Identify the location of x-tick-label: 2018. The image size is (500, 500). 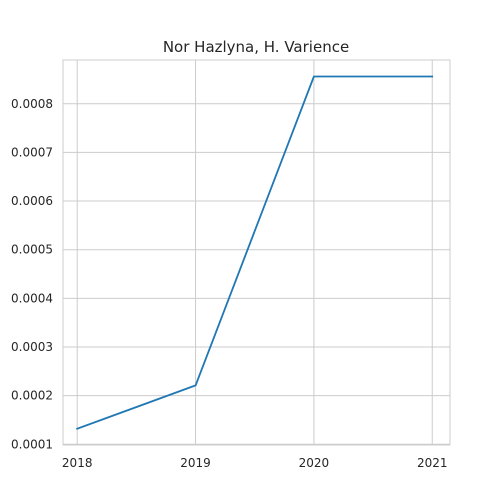
(77, 463).